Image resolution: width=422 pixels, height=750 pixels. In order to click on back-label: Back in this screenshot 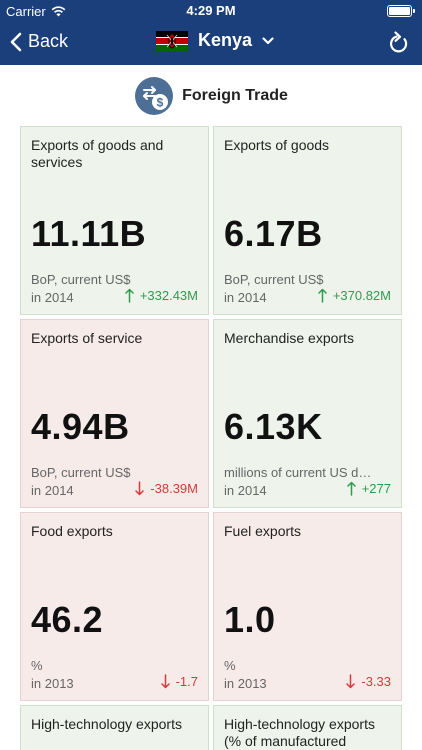, I will do `click(48, 41)`.